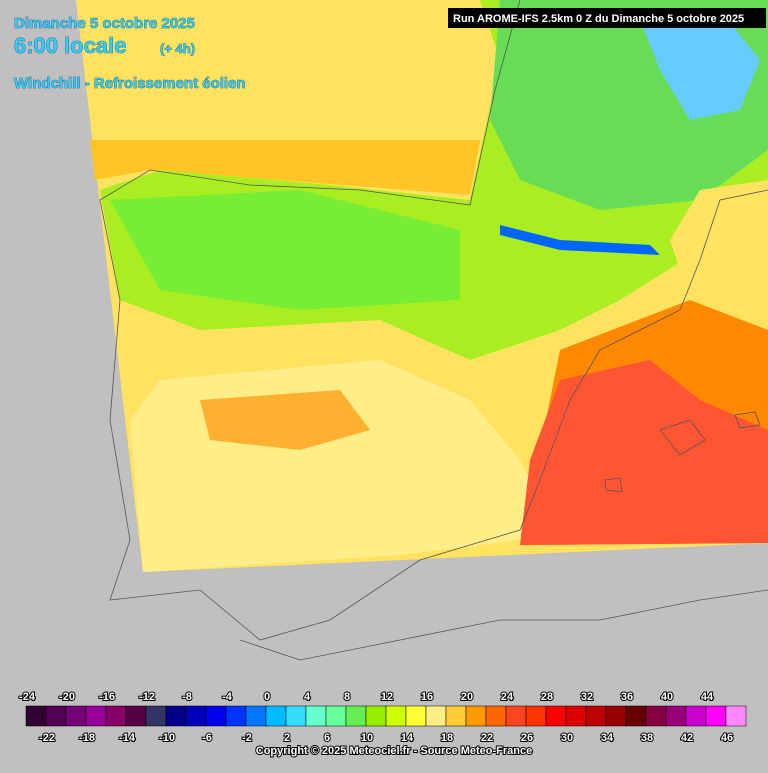 Image resolution: width=768 pixels, height=773 pixels. Describe the element at coordinates (147, 697) in the screenshot. I see `legend-label: -12` at that location.